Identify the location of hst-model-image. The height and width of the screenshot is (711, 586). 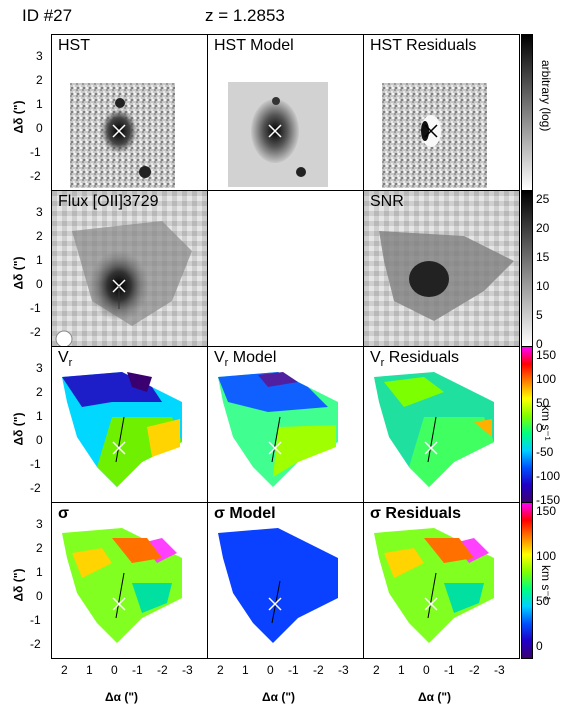
(278, 134).